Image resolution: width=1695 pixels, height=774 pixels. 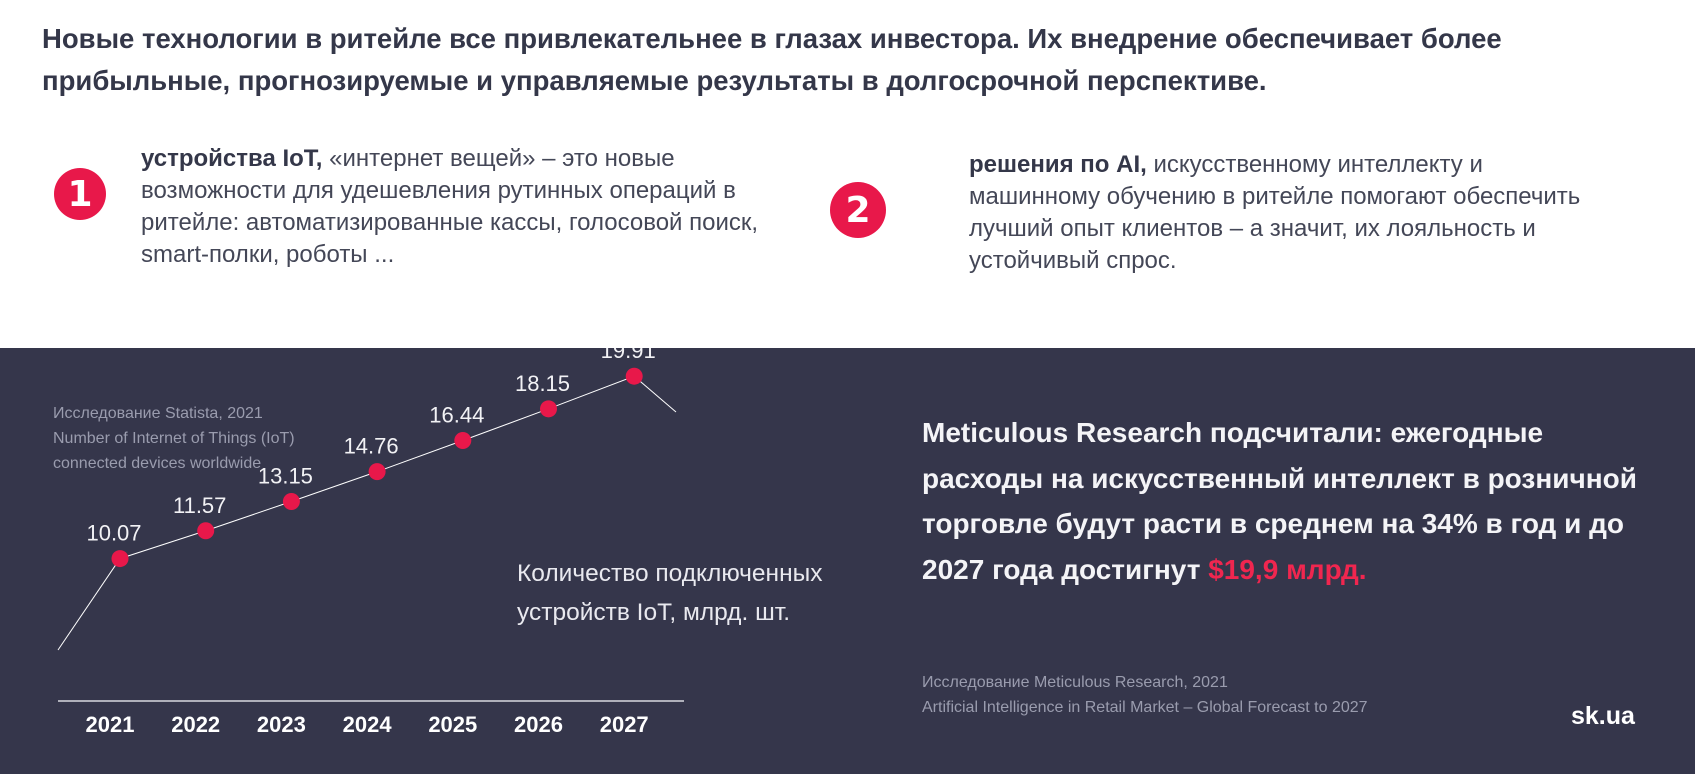 What do you see at coordinates (634, 376) in the screenshot?
I see `data-point-2027` at bounding box center [634, 376].